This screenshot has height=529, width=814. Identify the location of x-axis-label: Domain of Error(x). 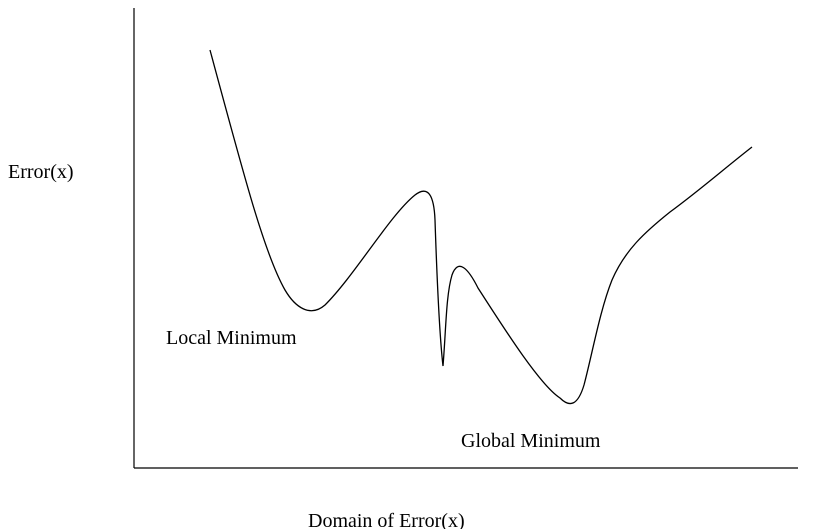
(386, 519).